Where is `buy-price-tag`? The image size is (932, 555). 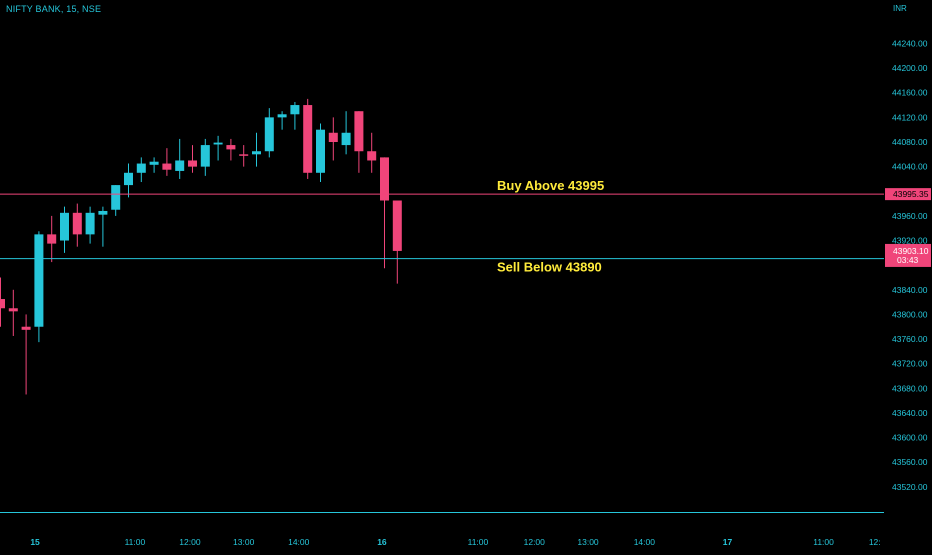 buy-price-tag is located at coordinates (908, 194).